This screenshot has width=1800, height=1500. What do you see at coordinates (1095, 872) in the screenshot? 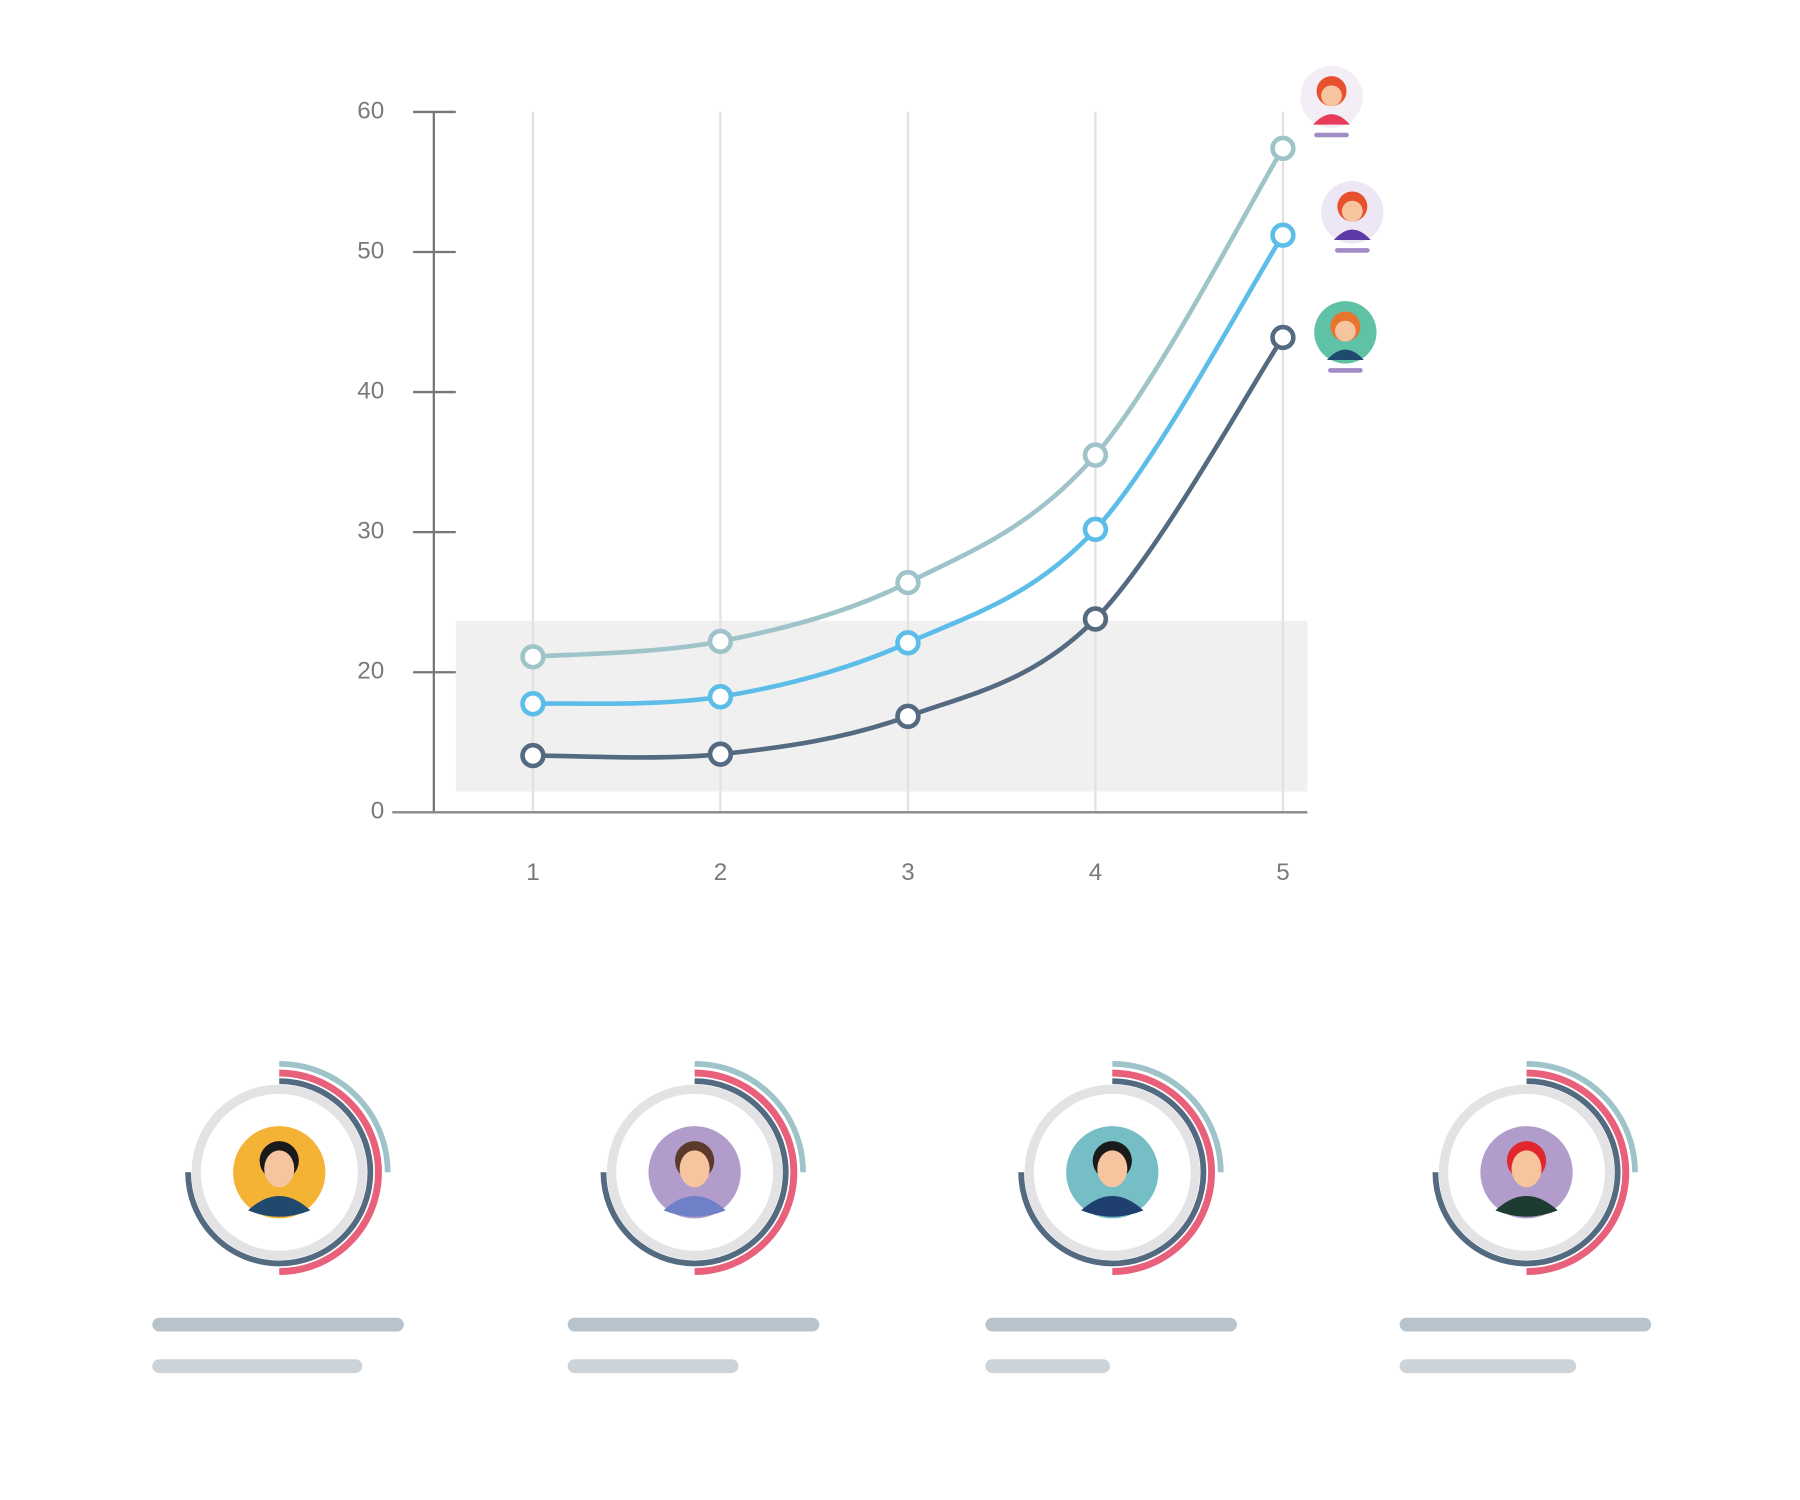
I see `x-tick-label: 4` at bounding box center [1095, 872].